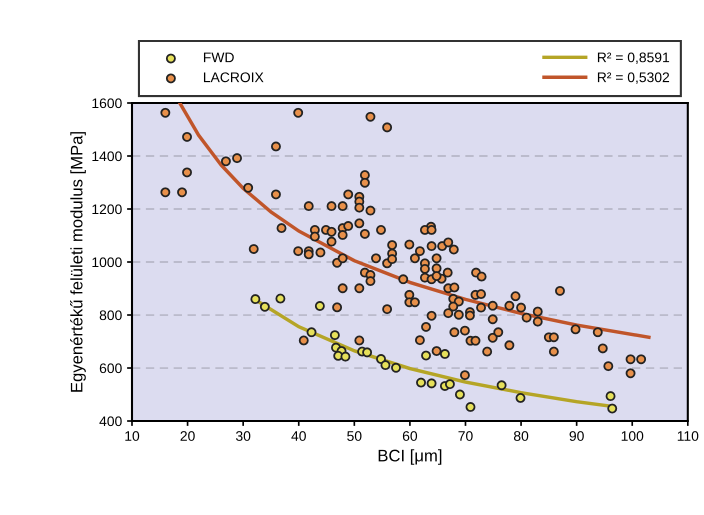  Describe the element at coordinates (410, 457) in the screenshot. I see `x-axis-title: BCI [μm]` at that location.